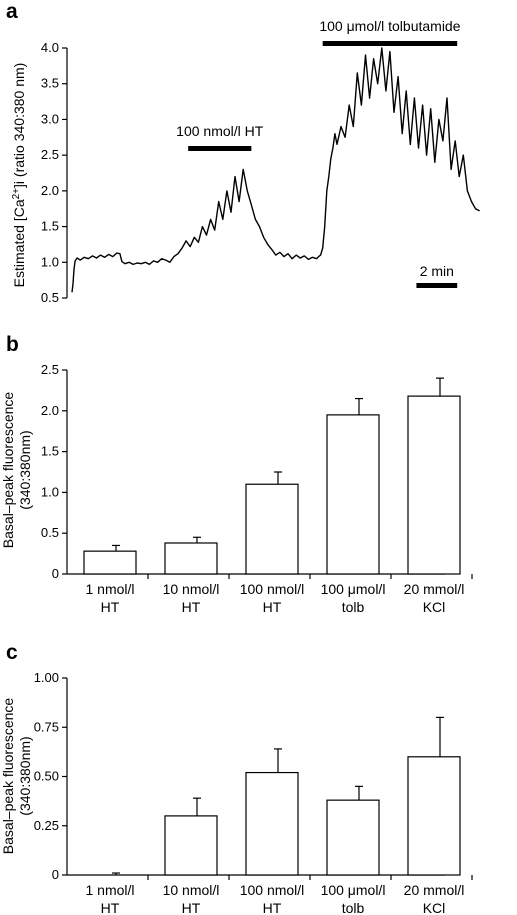  Describe the element at coordinates (191, 589) in the screenshot. I see `category-label-b: 10 nmol/l` at that location.